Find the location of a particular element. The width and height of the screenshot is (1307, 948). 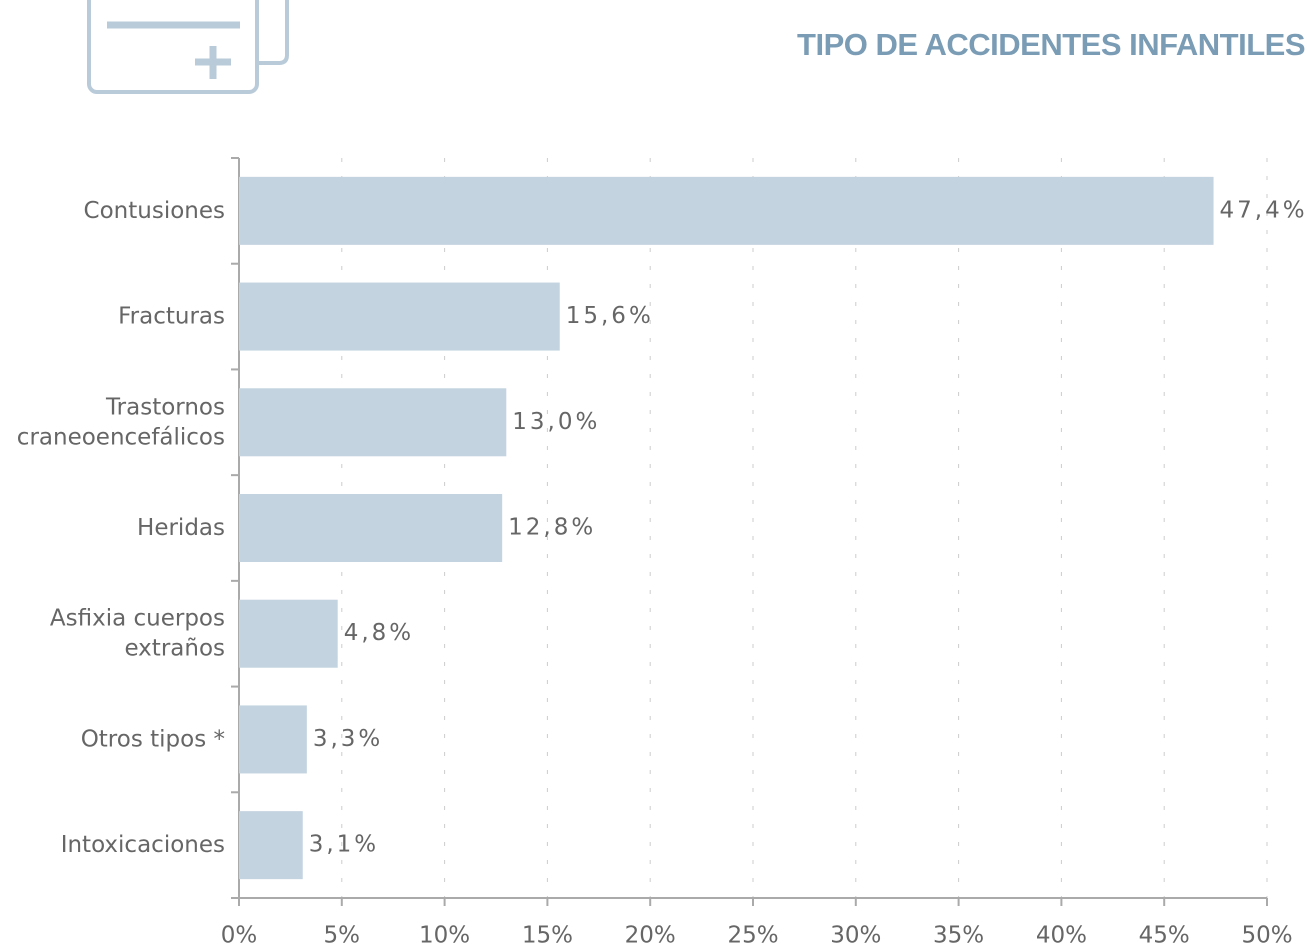

y-tick-label: Heridas is located at coordinates (181, 528).